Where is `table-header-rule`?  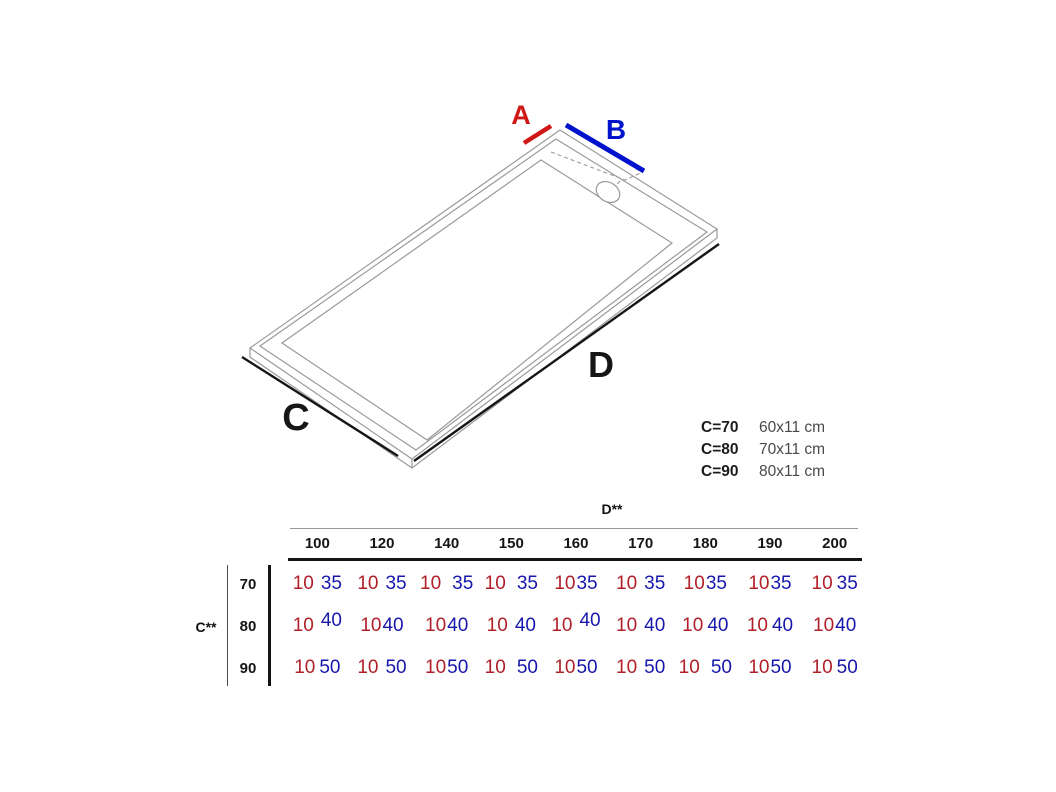 table-header-rule is located at coordinates (575, 559).